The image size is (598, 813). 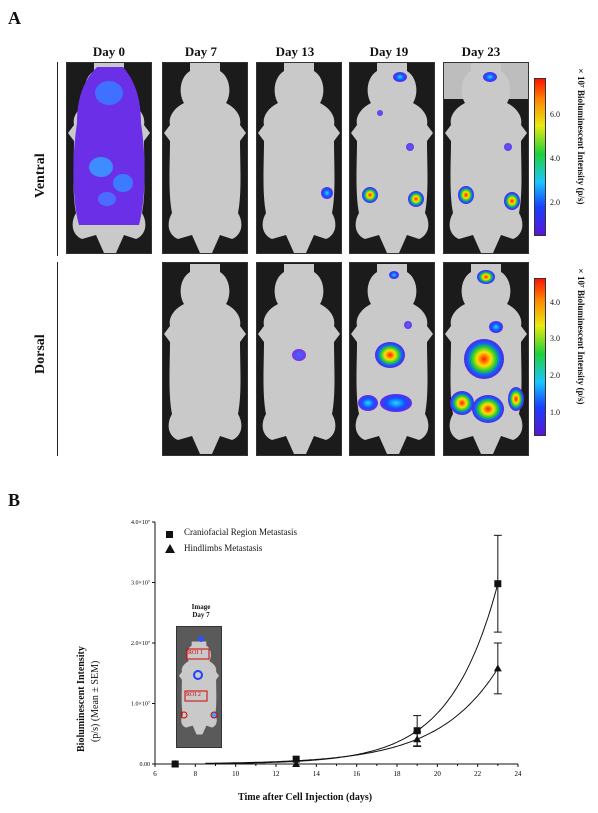 I want to click on y-tick-label: 4.0×10⁷, so click(x=140, y=523).